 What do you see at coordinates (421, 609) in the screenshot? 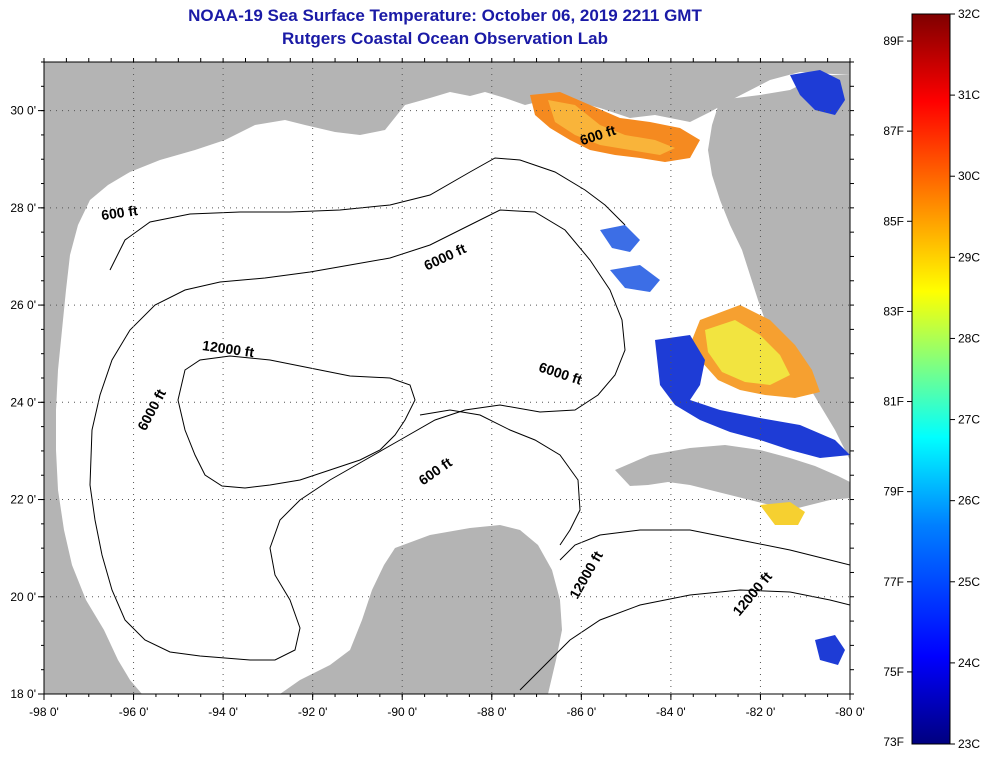
I see `land-yucatan` at bounding box center [421, 609].